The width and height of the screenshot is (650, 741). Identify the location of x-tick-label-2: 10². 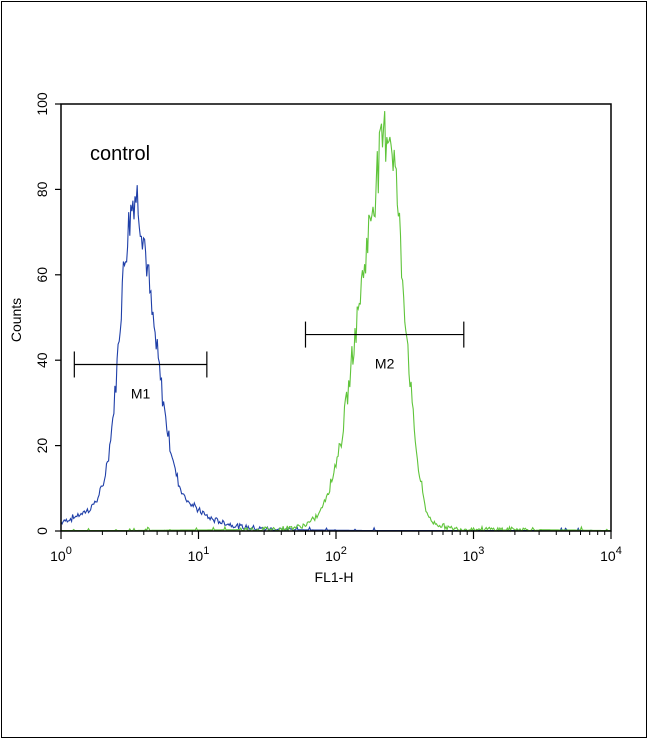
(336, 554).